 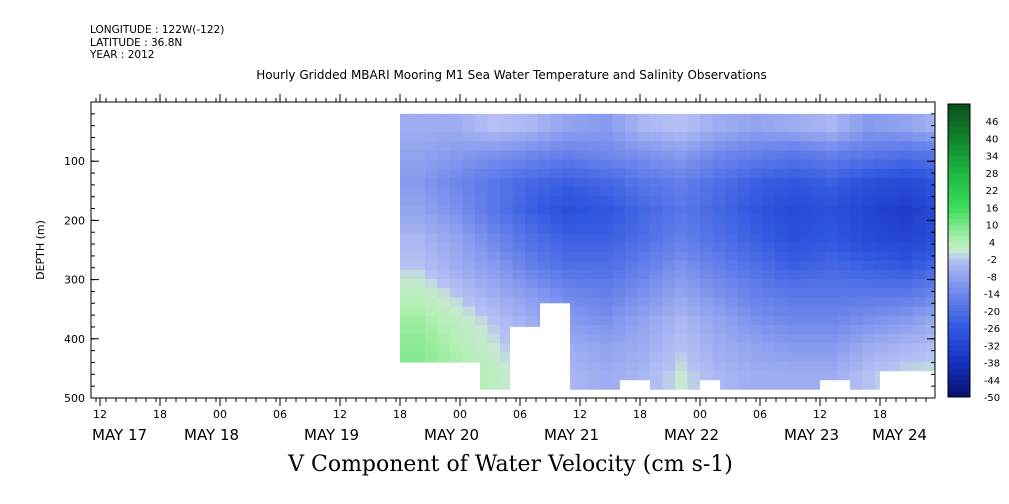 What do you see at coordinates (820, 414) in the screenshot?
I see `x-tick-label: 12` at bounding box center [820, 414].